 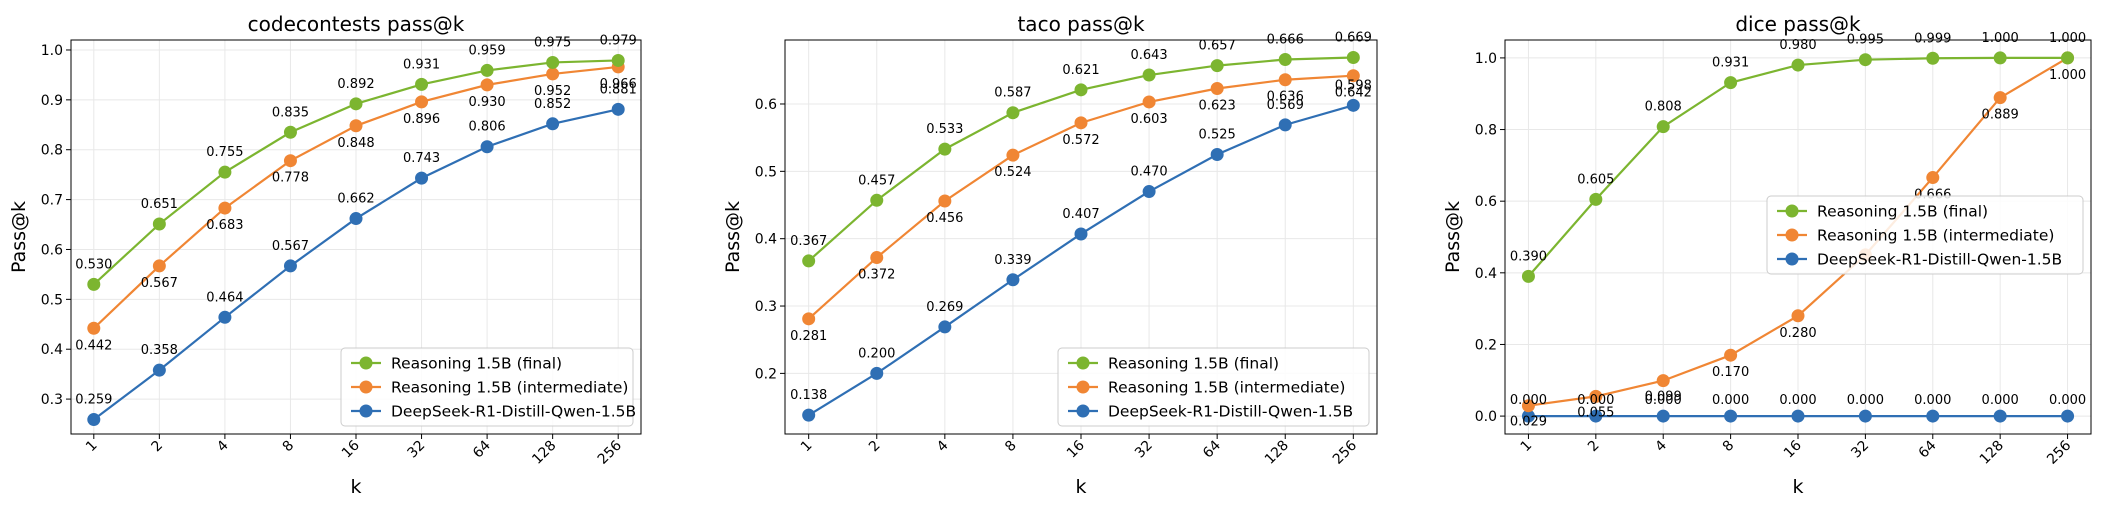 I want to click on chart-title: dice pass@k, so click(x=1798, y=24).